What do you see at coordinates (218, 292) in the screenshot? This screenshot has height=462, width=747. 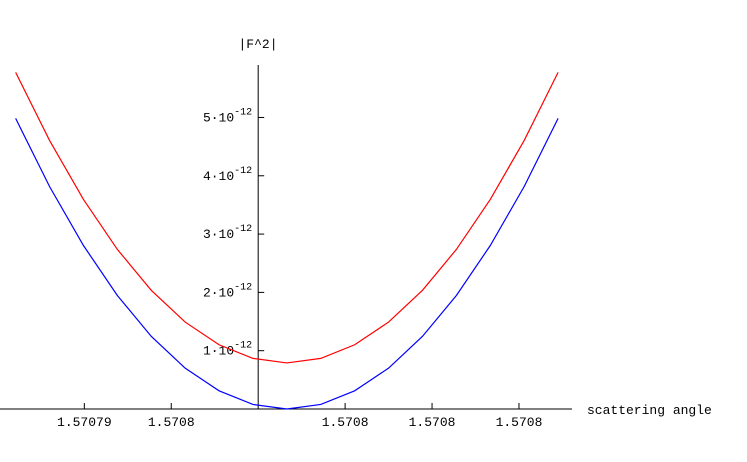 I see `tick-mantissa: 2·10` at bounding box center [218, 292].